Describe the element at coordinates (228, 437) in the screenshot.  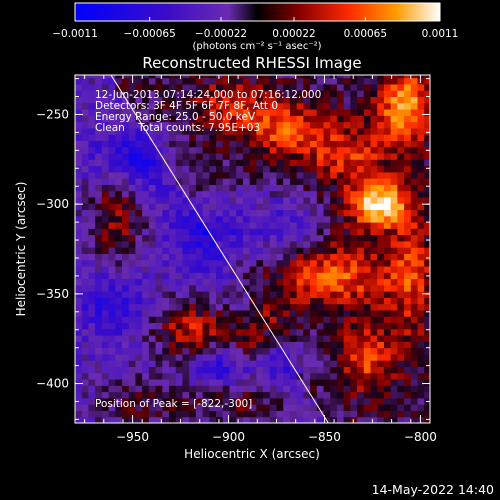
I see `x-tick-label: −900` at that location.